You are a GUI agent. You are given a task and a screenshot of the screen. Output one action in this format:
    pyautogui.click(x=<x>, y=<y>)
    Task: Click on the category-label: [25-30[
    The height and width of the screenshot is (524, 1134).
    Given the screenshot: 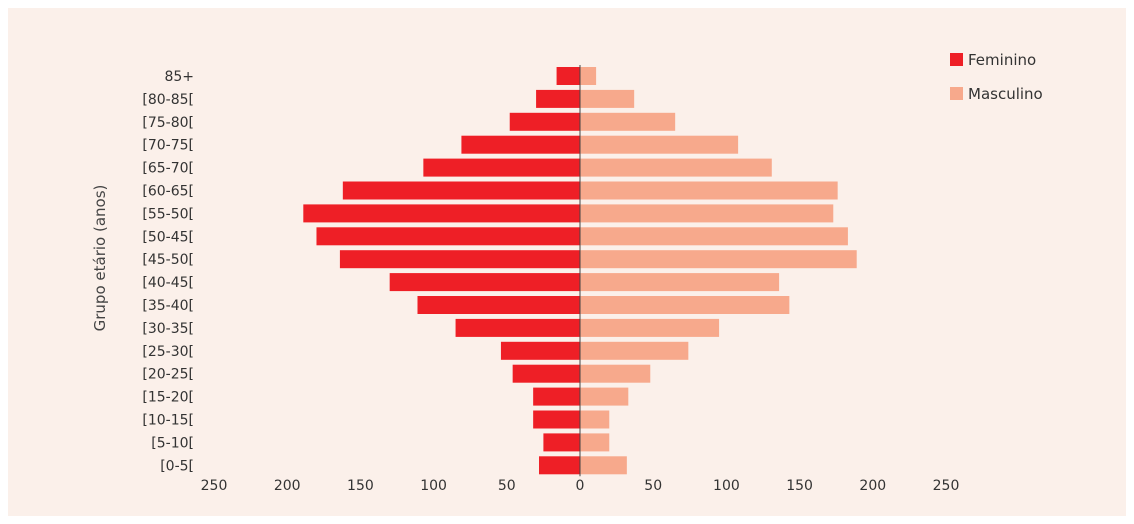 What is the action you would take?
    pyautogui.click(x=168, y=352)
    